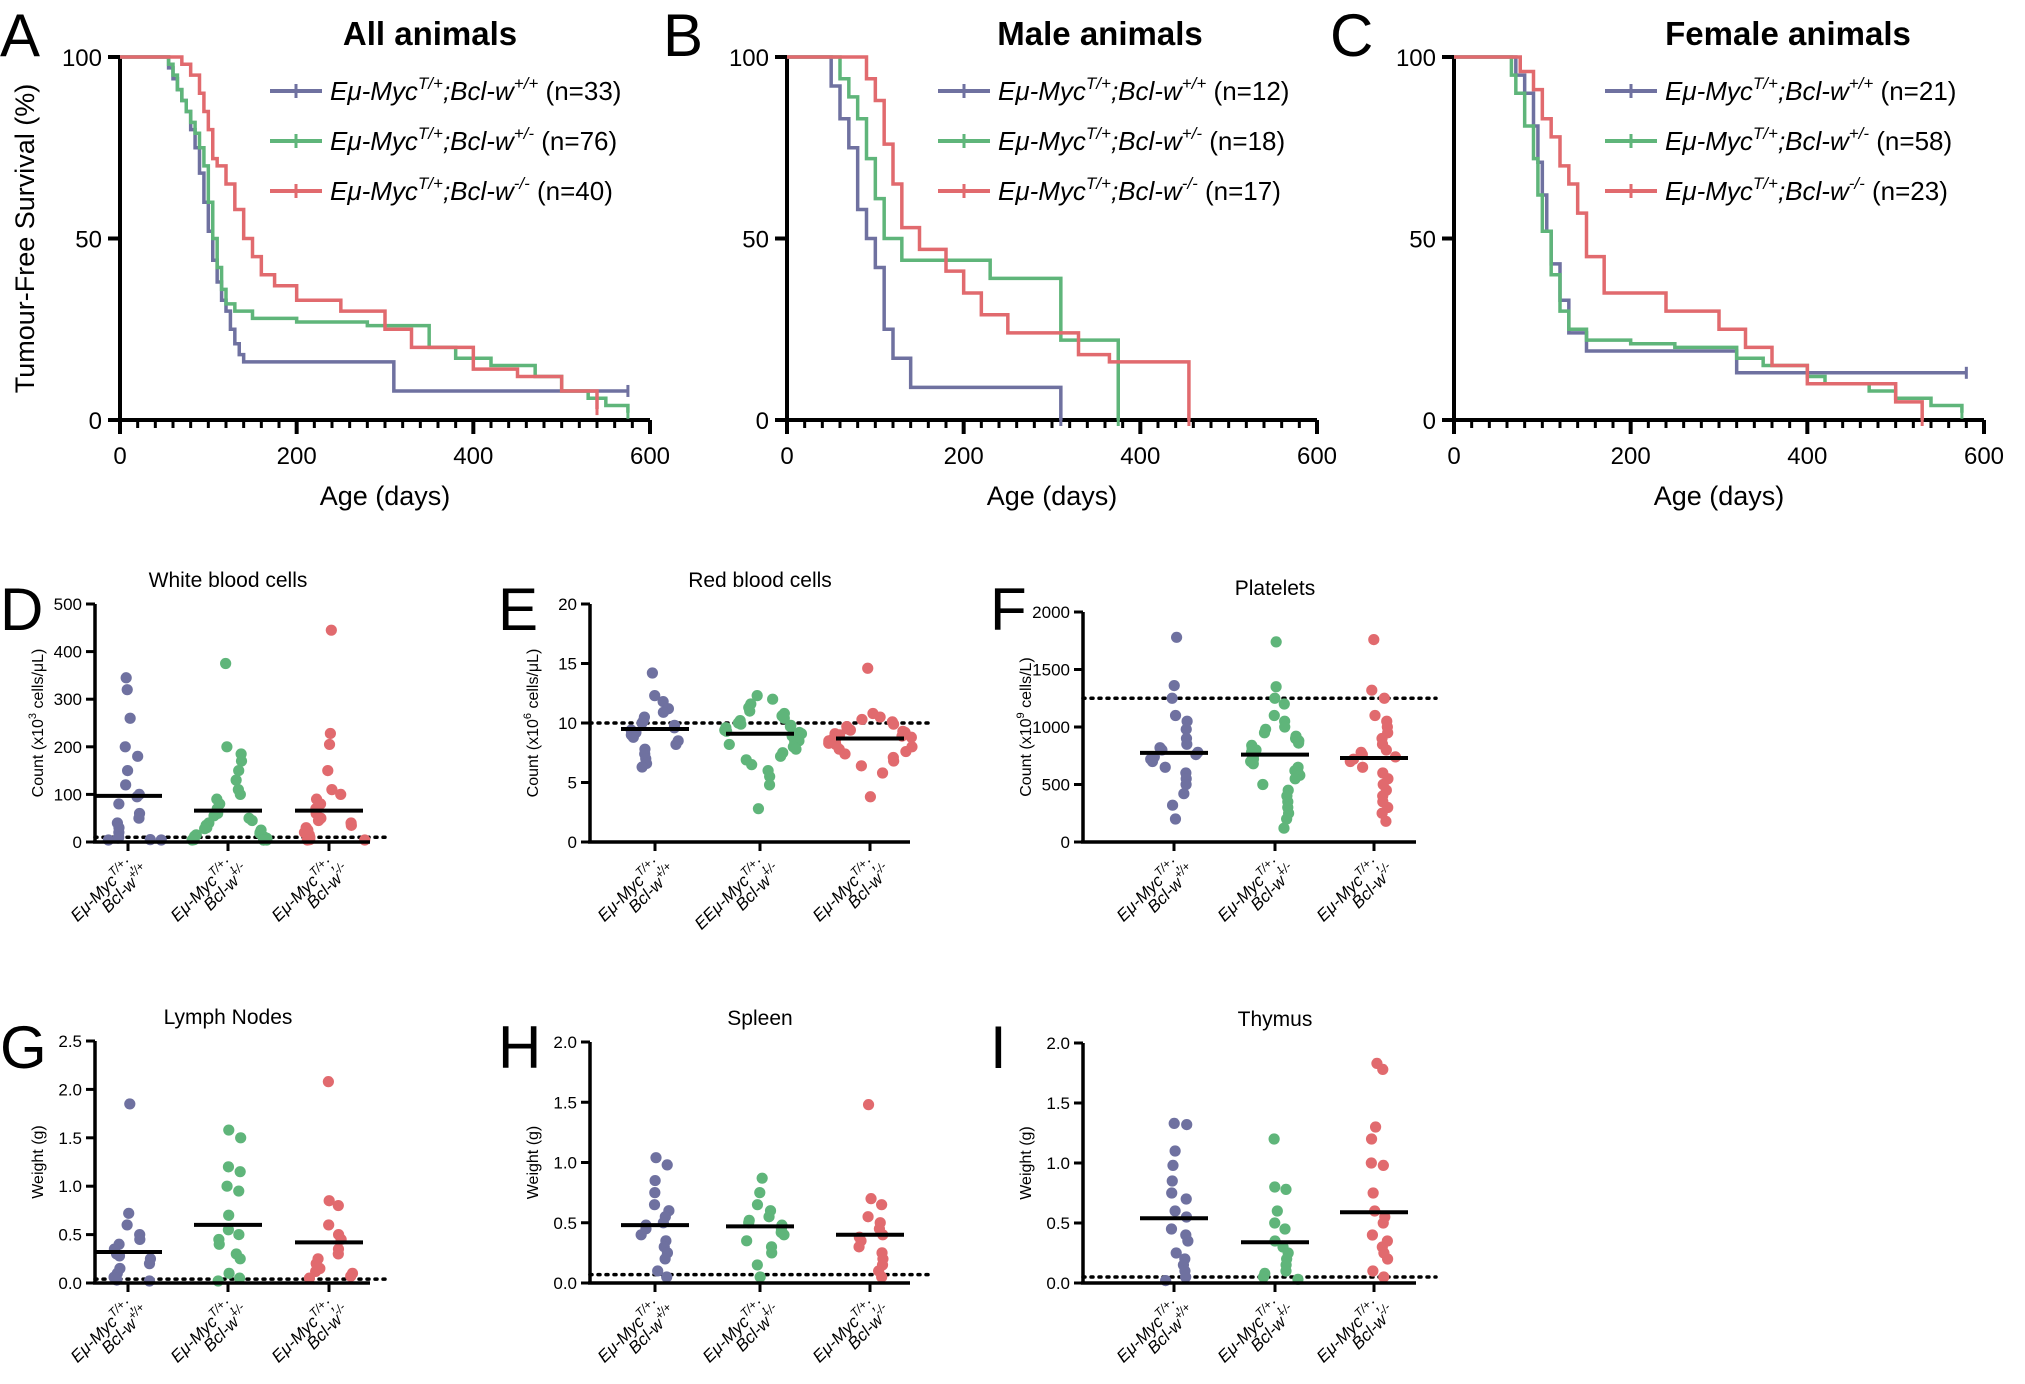 The width and height of the screenshot is (2025, 1384). I want to click on y-tick-label: 0.5, so click(1058, 1223).